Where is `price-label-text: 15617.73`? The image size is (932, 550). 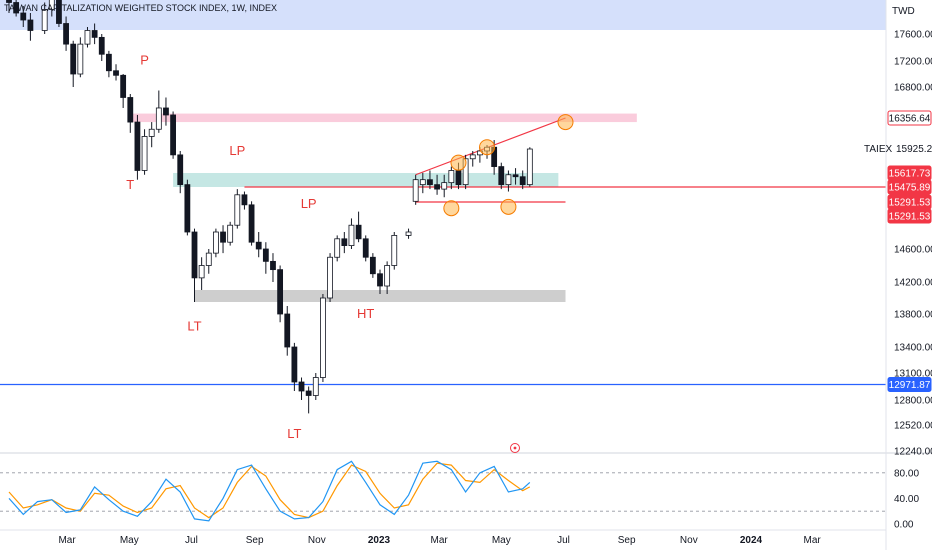 price-label-text: 15617.73 is located at coordinates (910, 174).